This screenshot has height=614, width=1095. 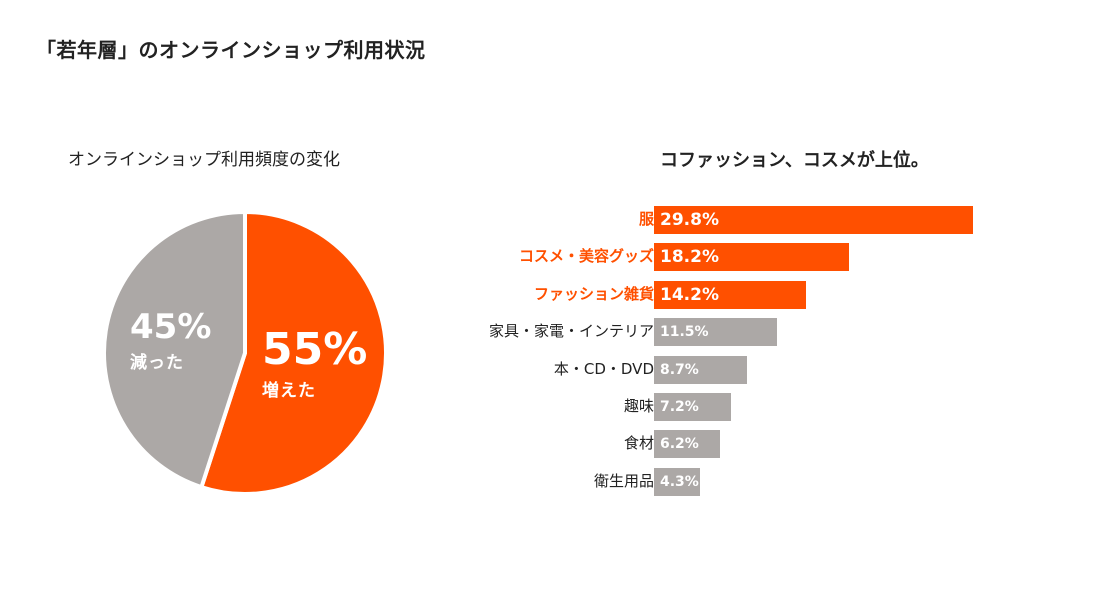 I want to click on bar-value-label: 8.7%, so click(x=679, y=370).